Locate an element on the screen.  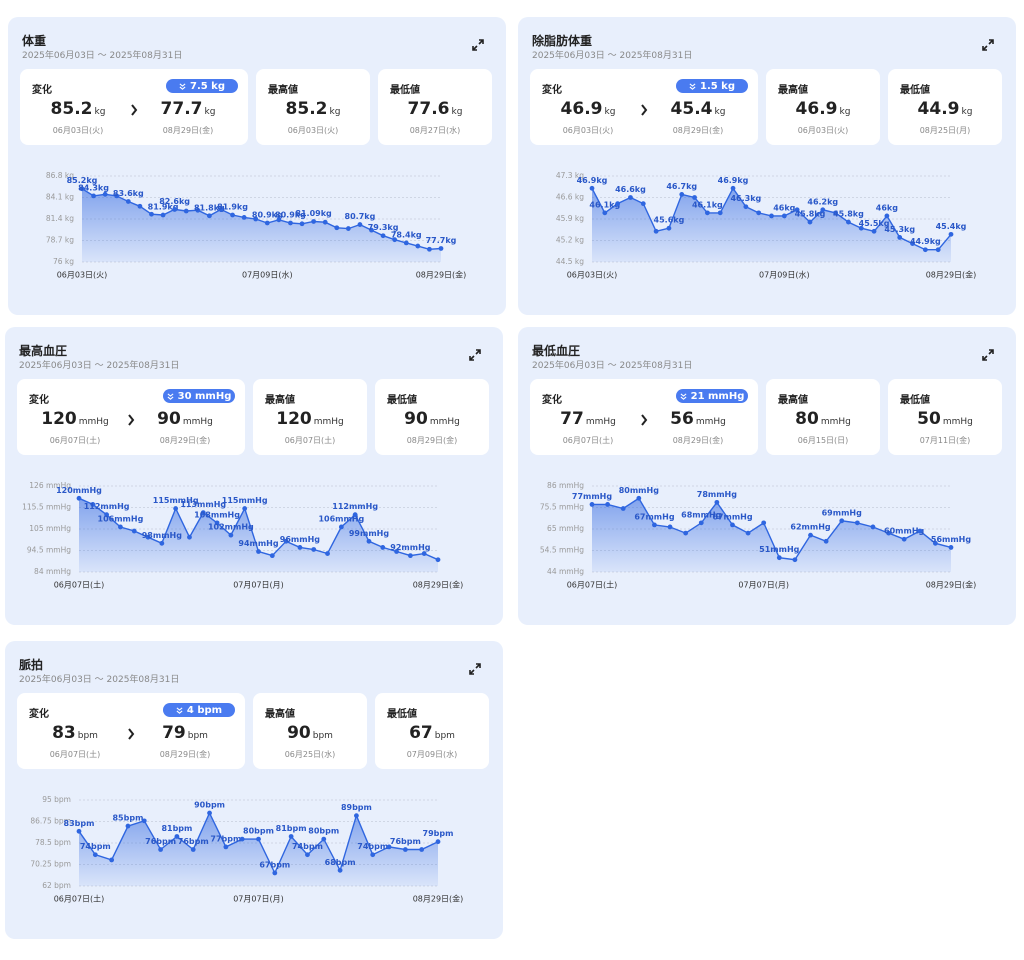
max-number: 120 is located at coordinates (294, 419).